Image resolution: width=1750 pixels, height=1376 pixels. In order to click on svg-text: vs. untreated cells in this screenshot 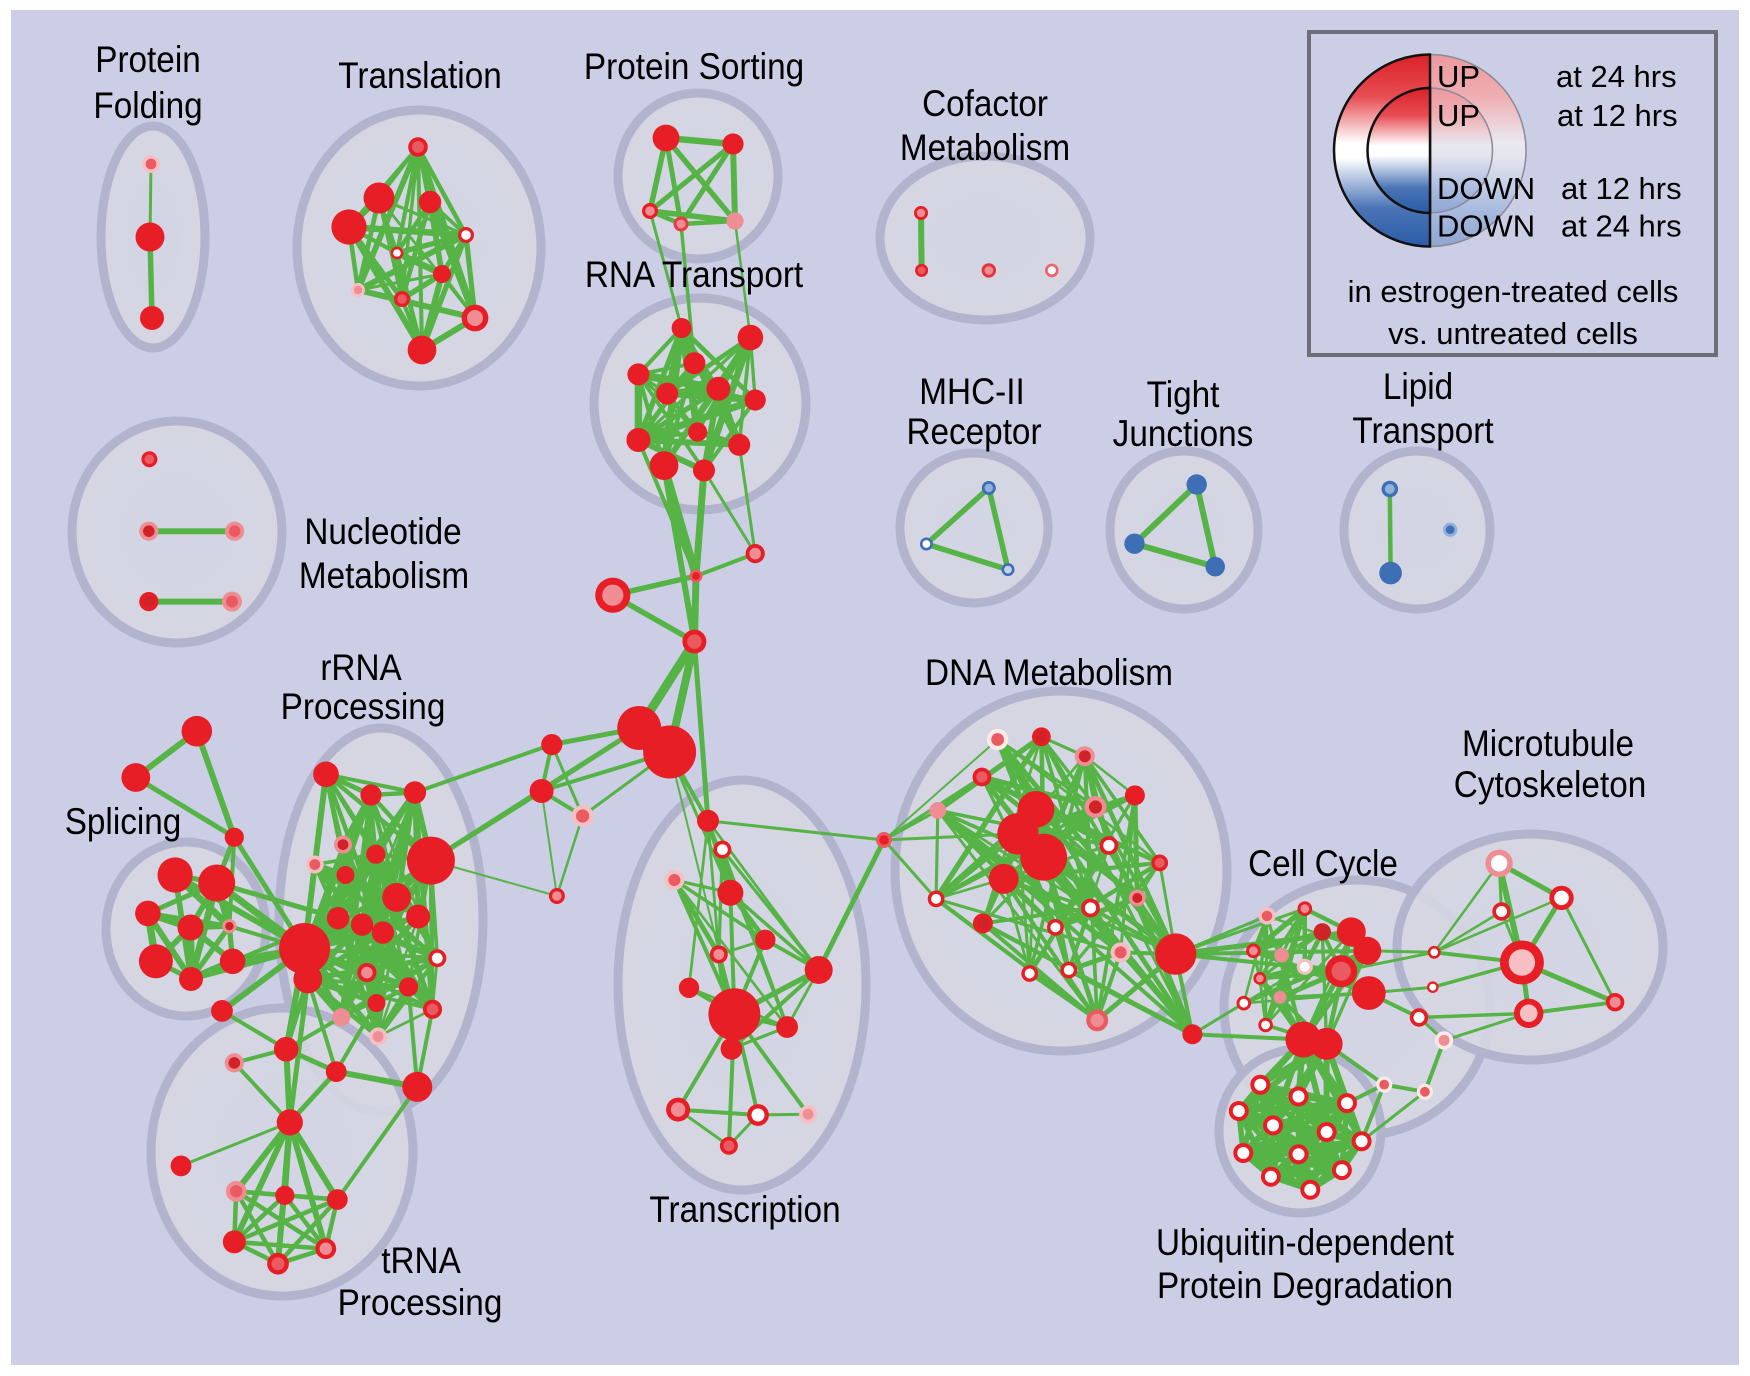, I will do `click(1513, 333)`.